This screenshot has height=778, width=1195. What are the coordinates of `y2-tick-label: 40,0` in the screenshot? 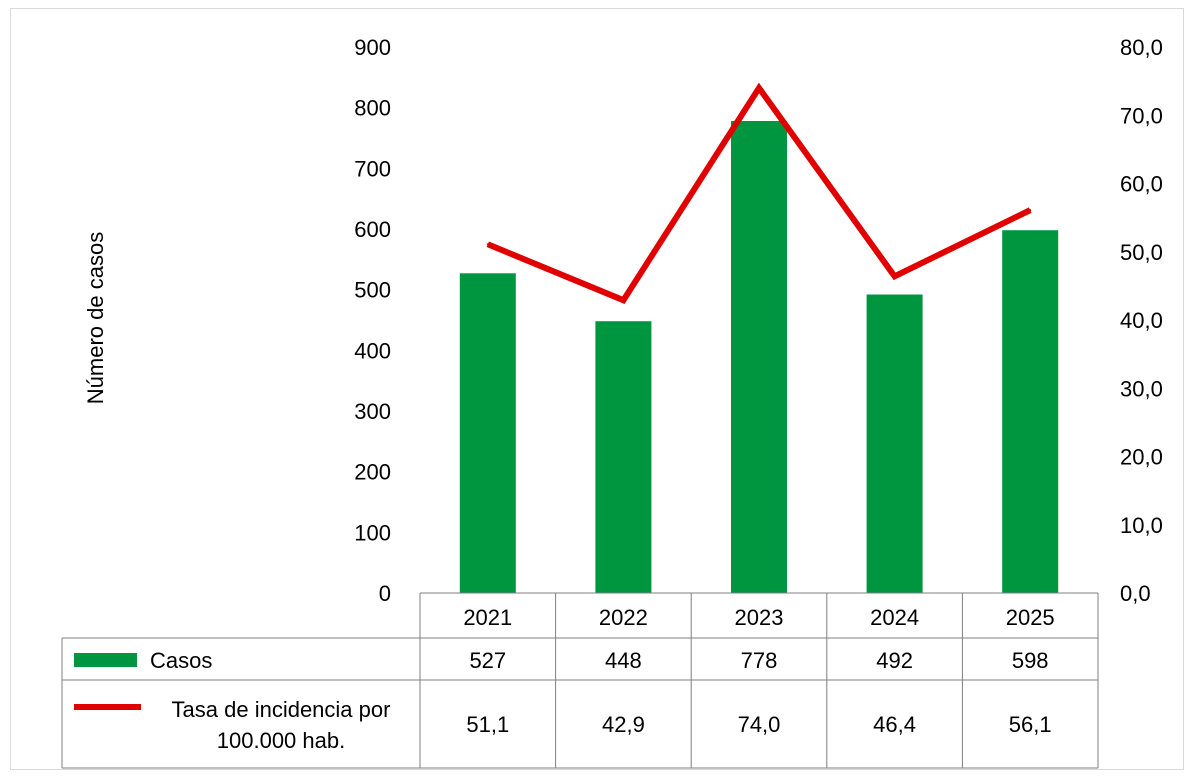 It's located at (1141, 320).